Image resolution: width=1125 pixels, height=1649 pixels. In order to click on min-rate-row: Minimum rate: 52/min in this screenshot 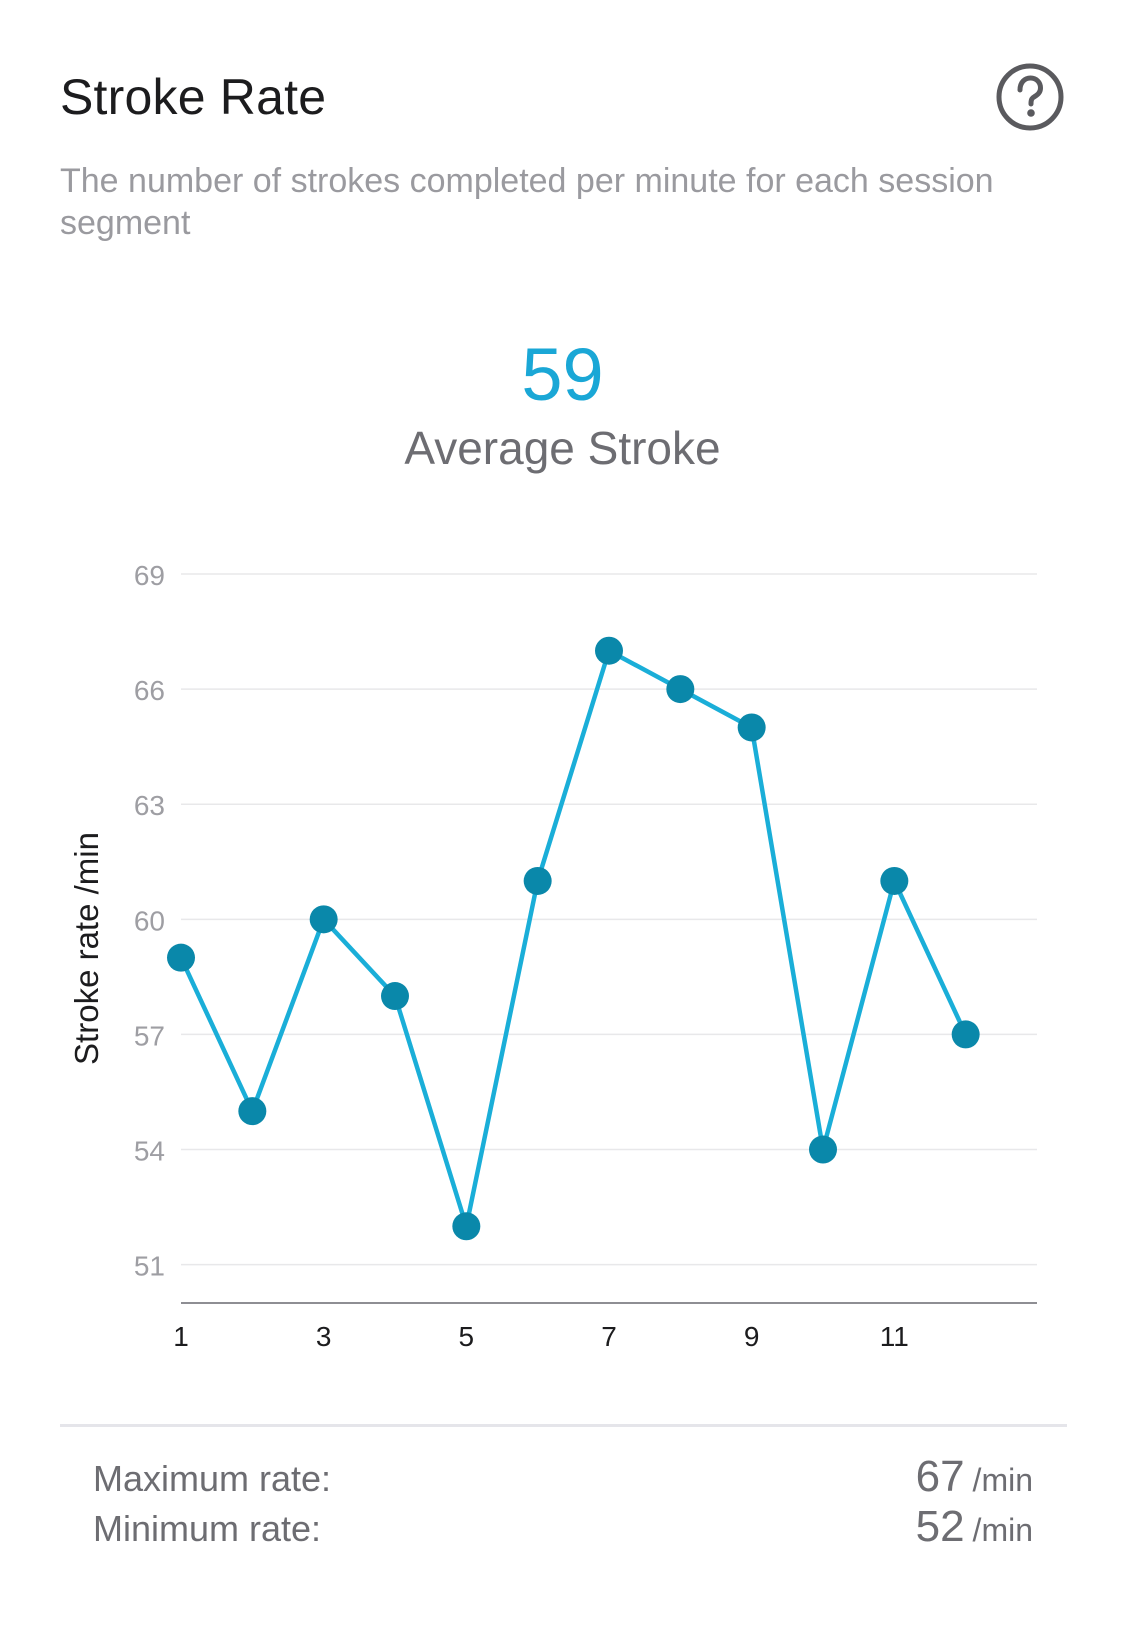, I will do `click(563, 1527)`.